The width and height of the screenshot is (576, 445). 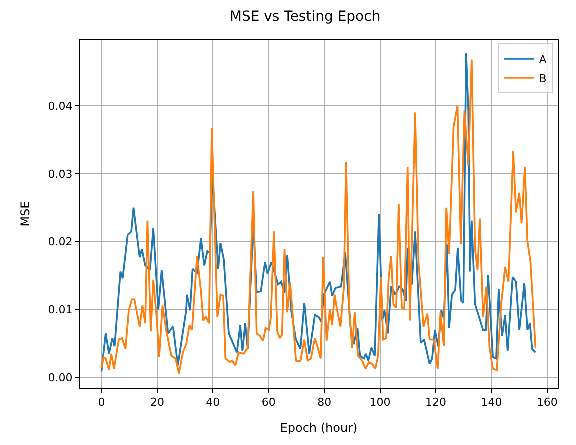 I want to click on y-tick-label: 0.00, so click(x=60, y=378).